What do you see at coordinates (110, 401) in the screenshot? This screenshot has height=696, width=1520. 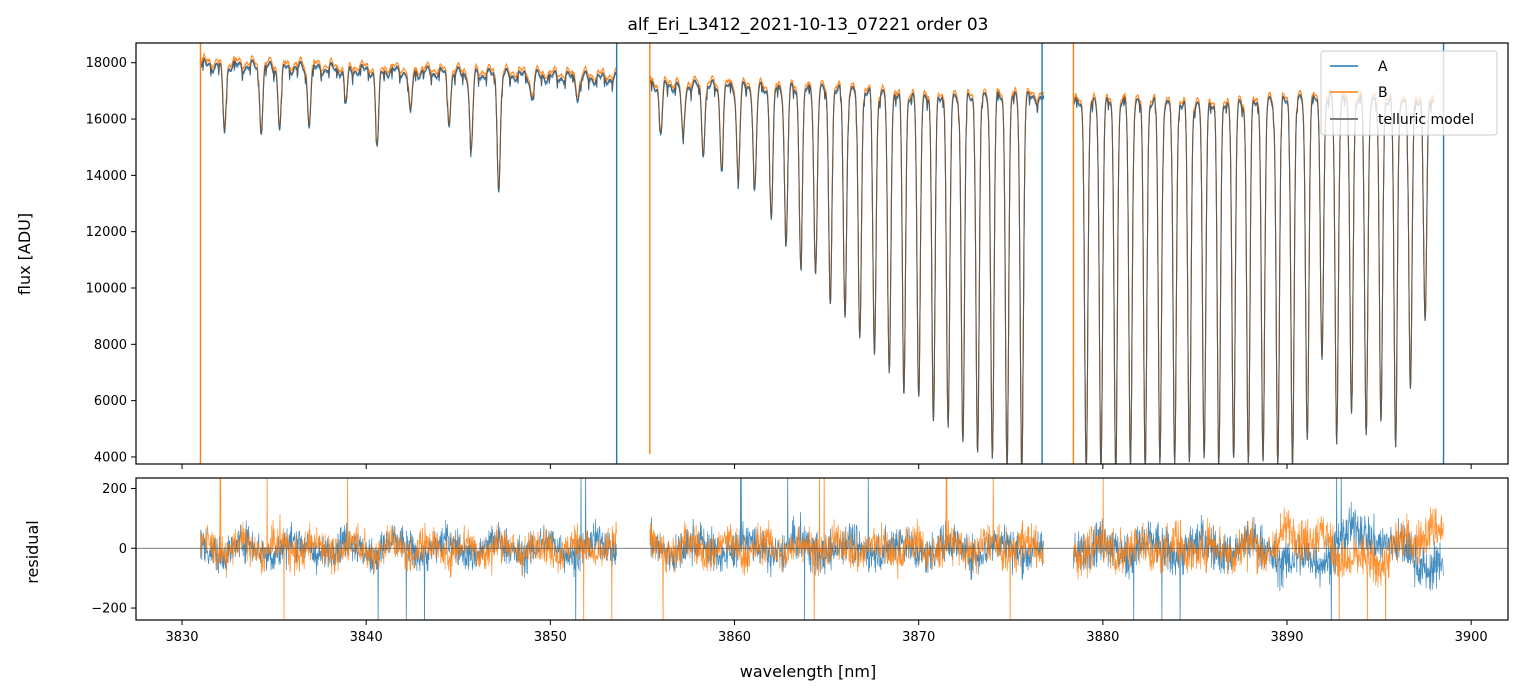 I see `spectrum-y-tick-label: 6000` at bounding box center [110, 401].